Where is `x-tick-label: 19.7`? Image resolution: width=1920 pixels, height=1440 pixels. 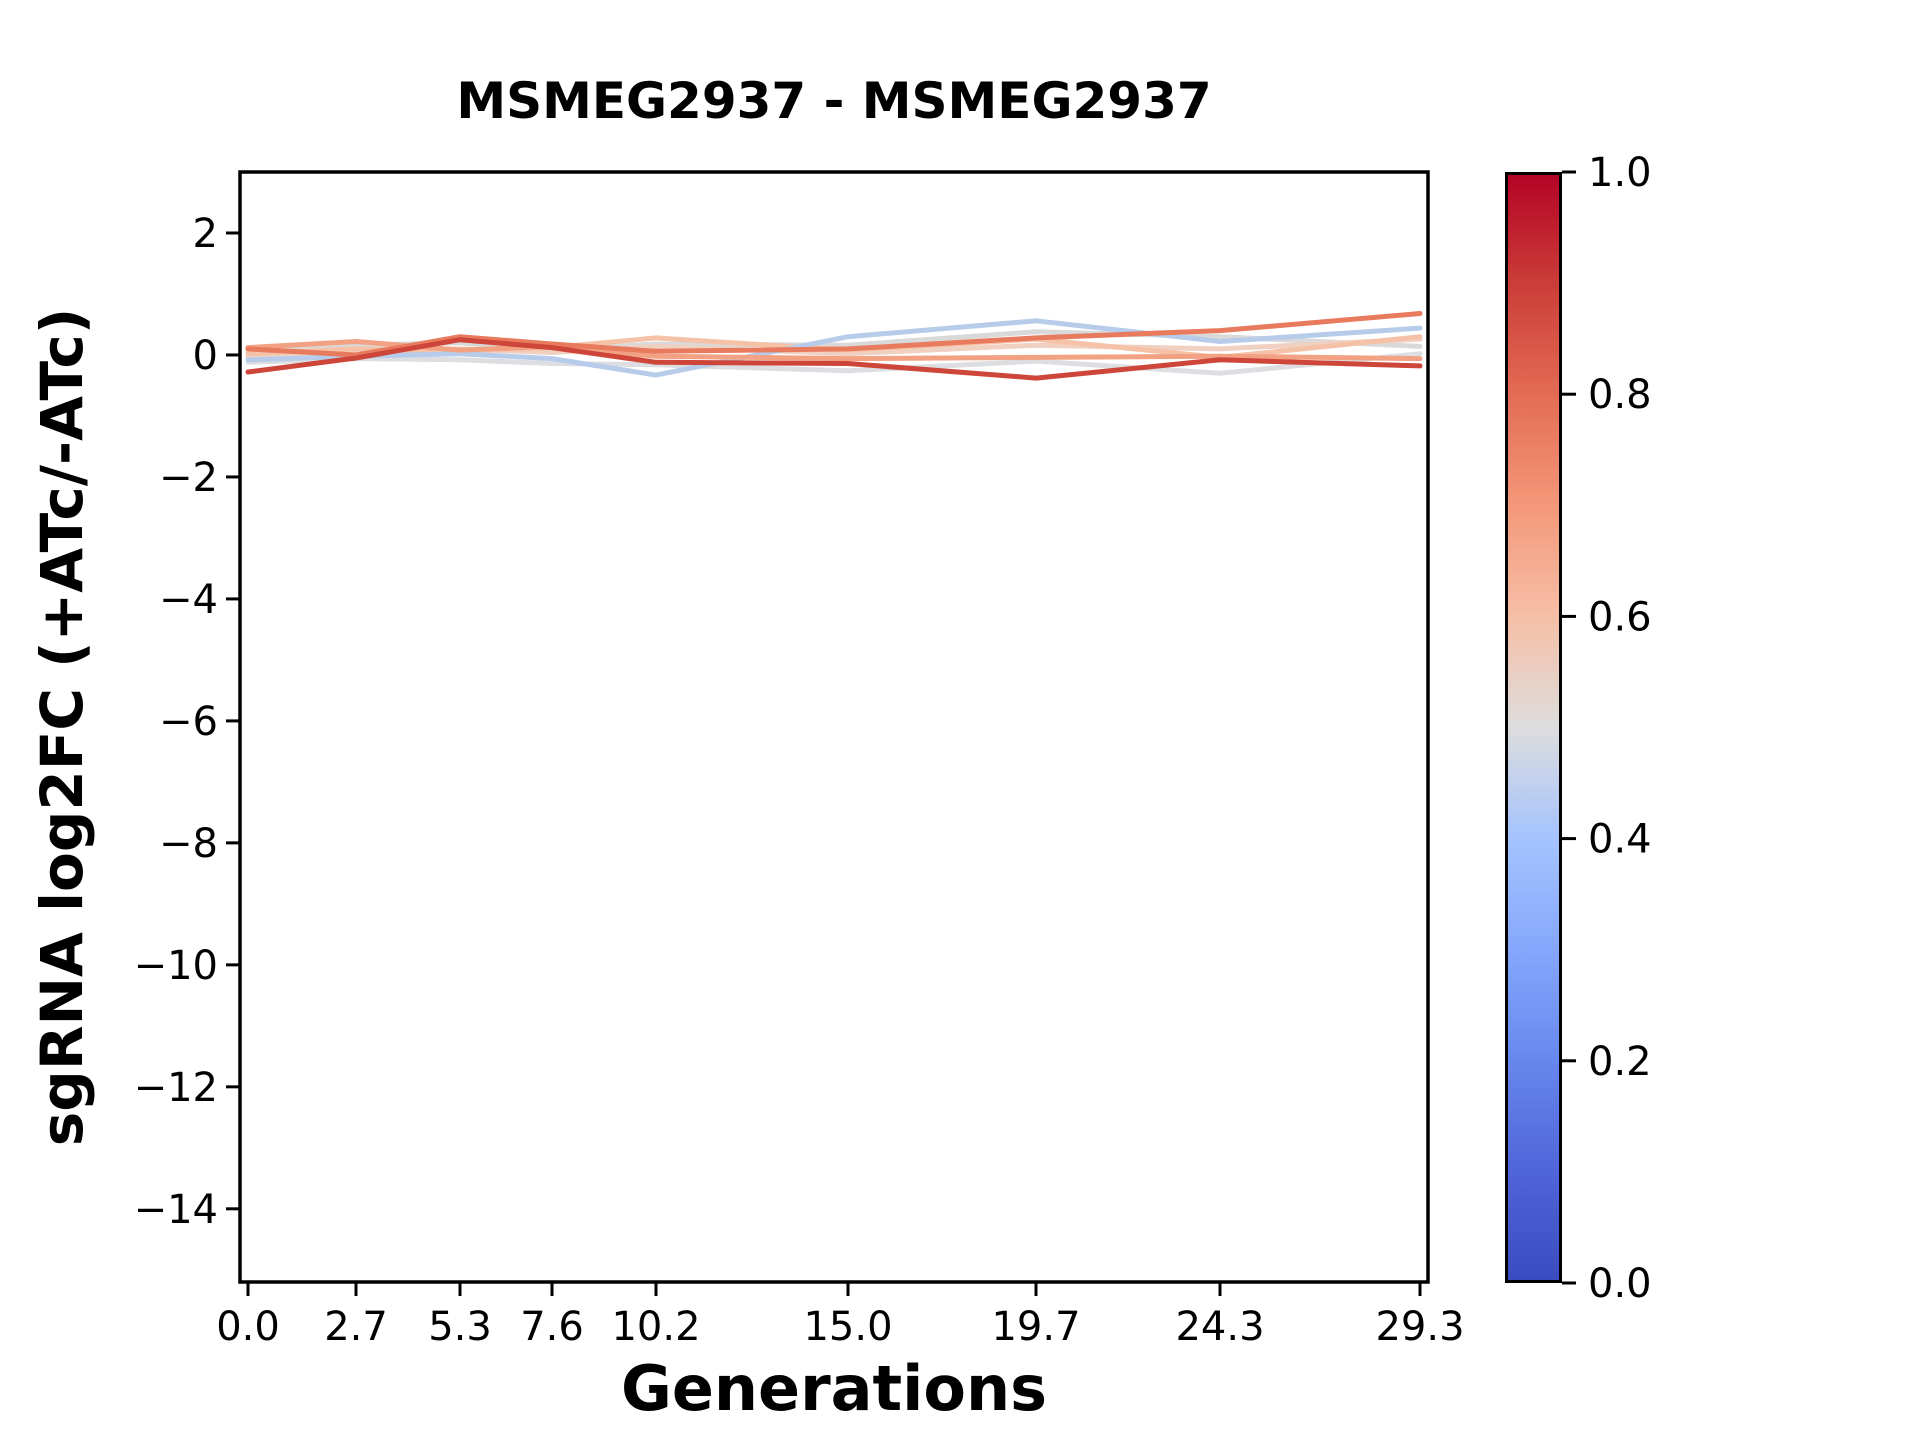 x-tick-label: 19.7 is located at coordinates (1035, 1327).